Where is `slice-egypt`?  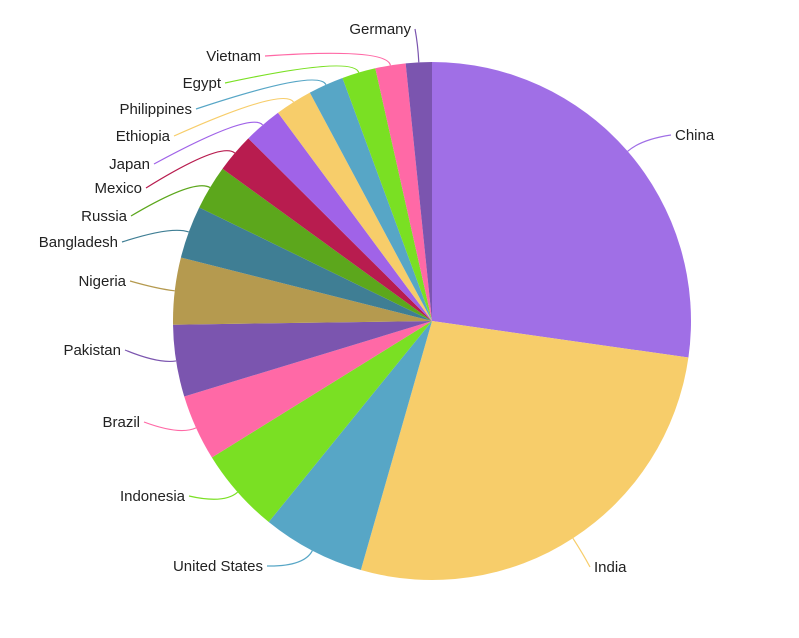 slice-egypt is located at coordinates (387, 194).